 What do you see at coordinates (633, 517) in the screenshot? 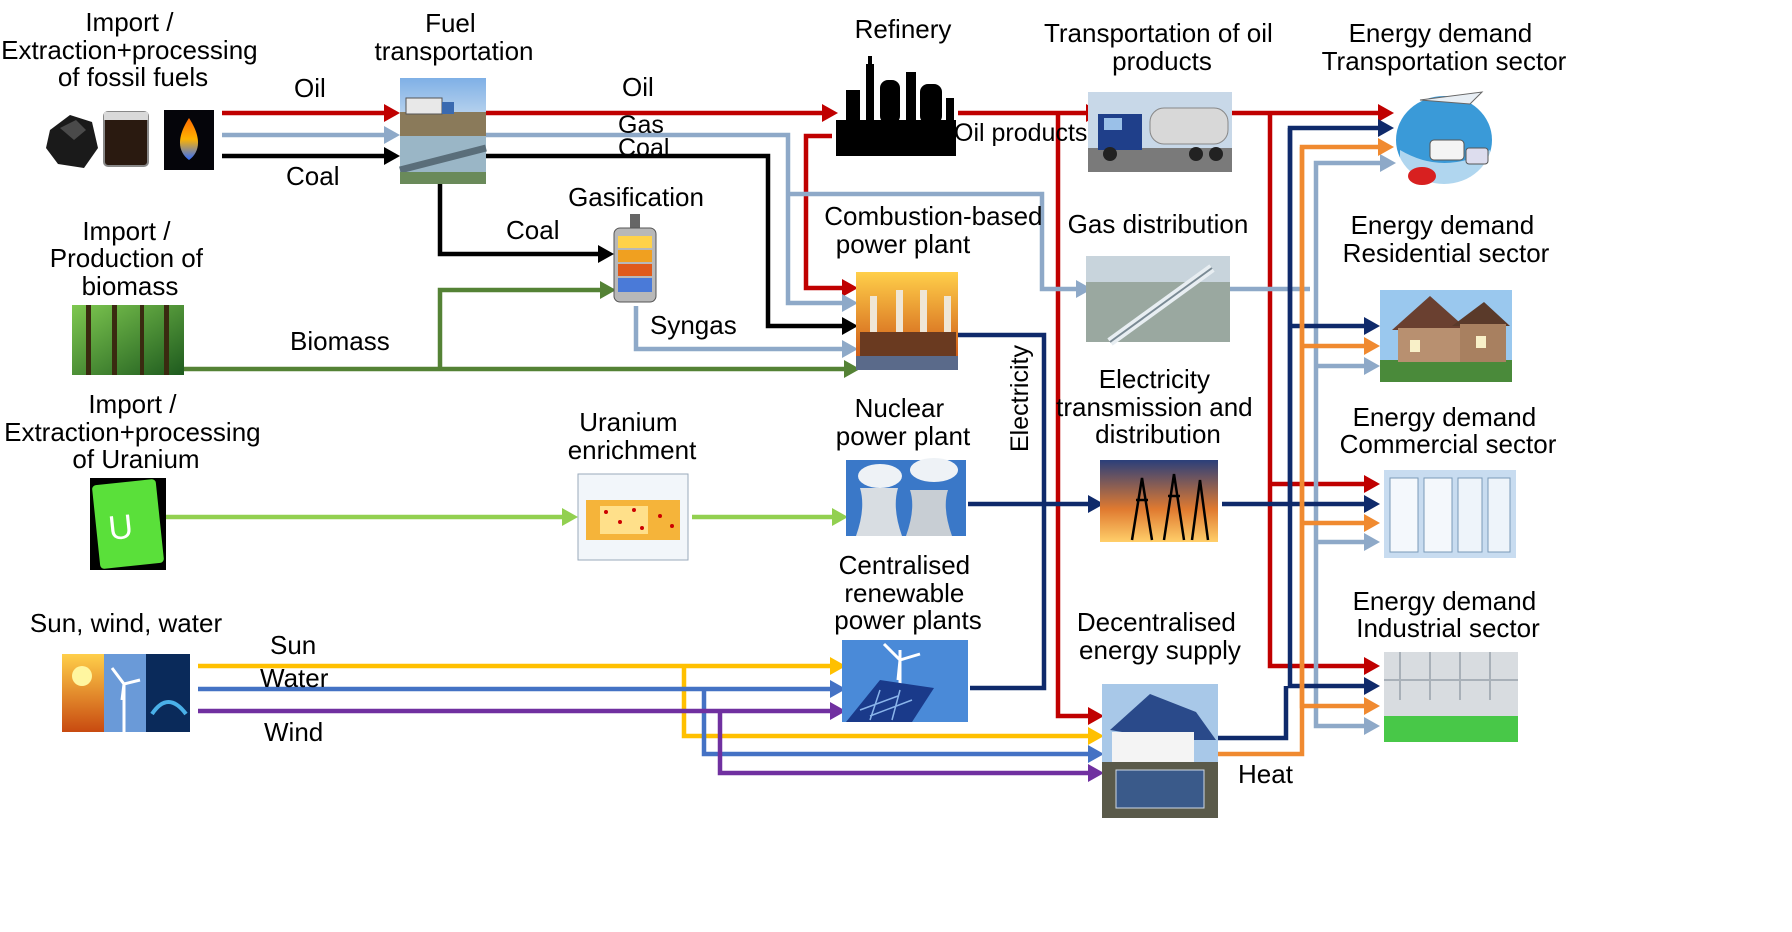
I see `enrichment-diagram` at bounding box center [633, 517].